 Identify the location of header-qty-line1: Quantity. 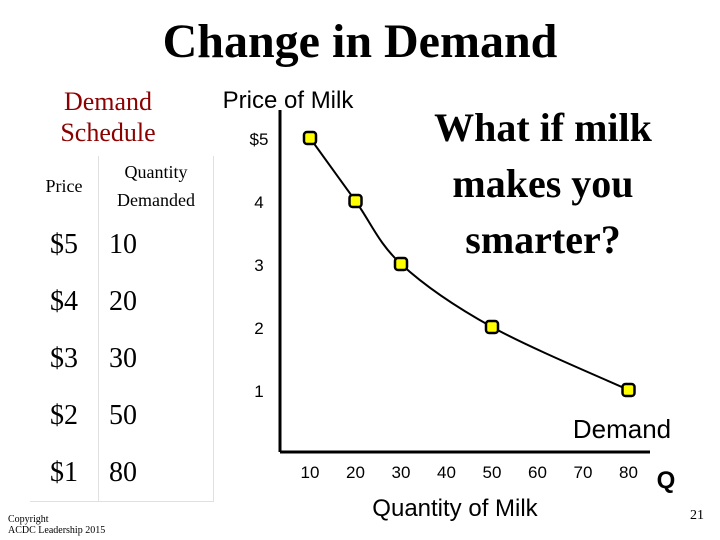
(156, 172).